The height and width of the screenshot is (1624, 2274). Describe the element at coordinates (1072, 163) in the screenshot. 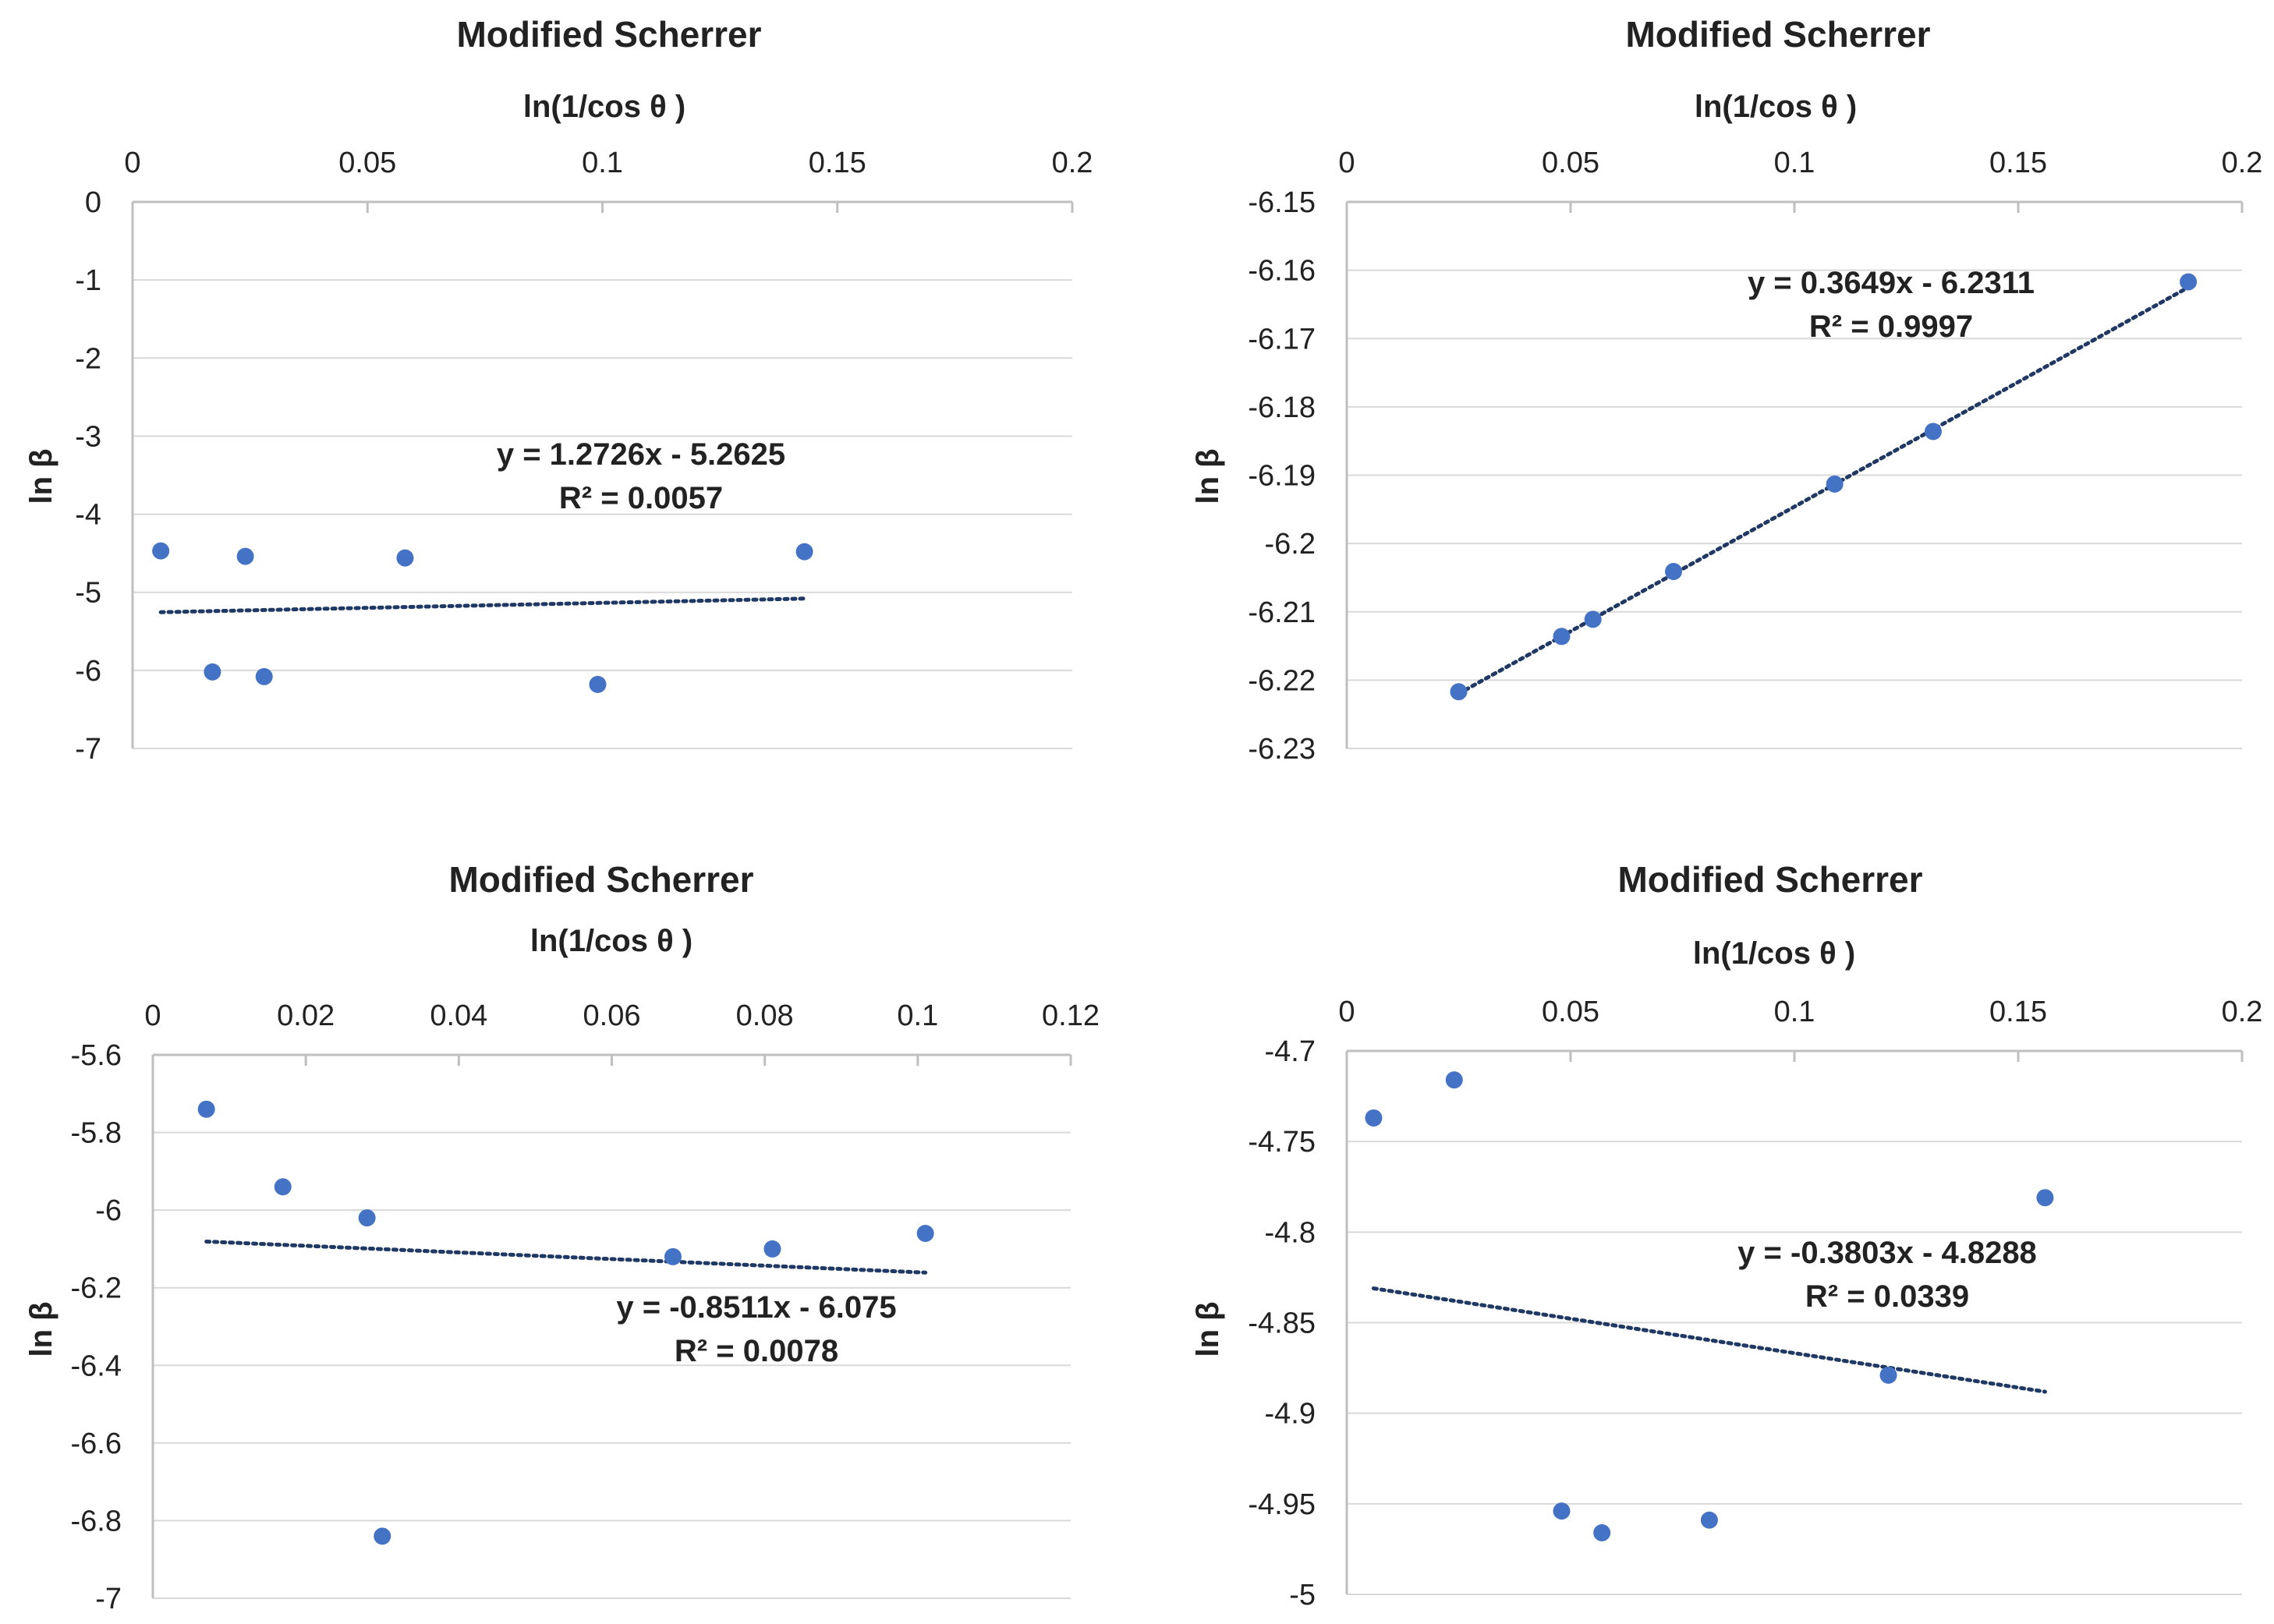

I see `x-tick-label: 0.2` at that location.